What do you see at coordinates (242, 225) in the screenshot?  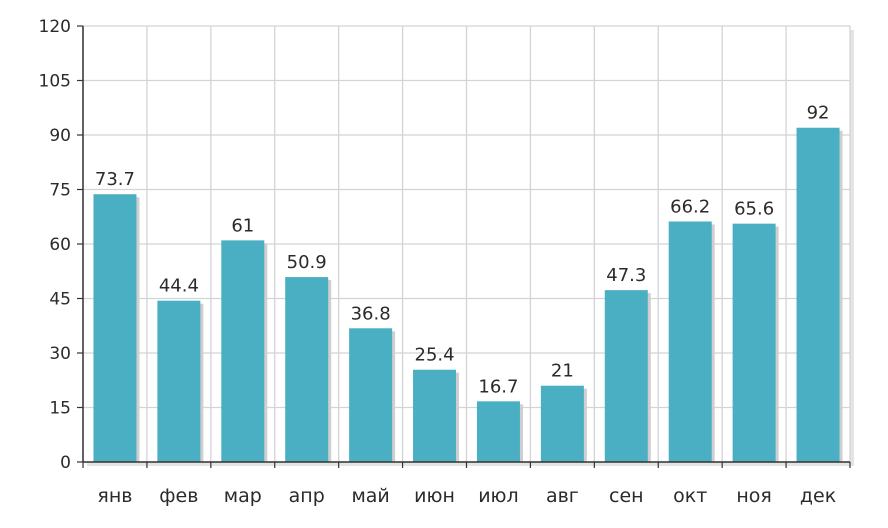 I see `data-label: 61` at bounding box center [242, 225].